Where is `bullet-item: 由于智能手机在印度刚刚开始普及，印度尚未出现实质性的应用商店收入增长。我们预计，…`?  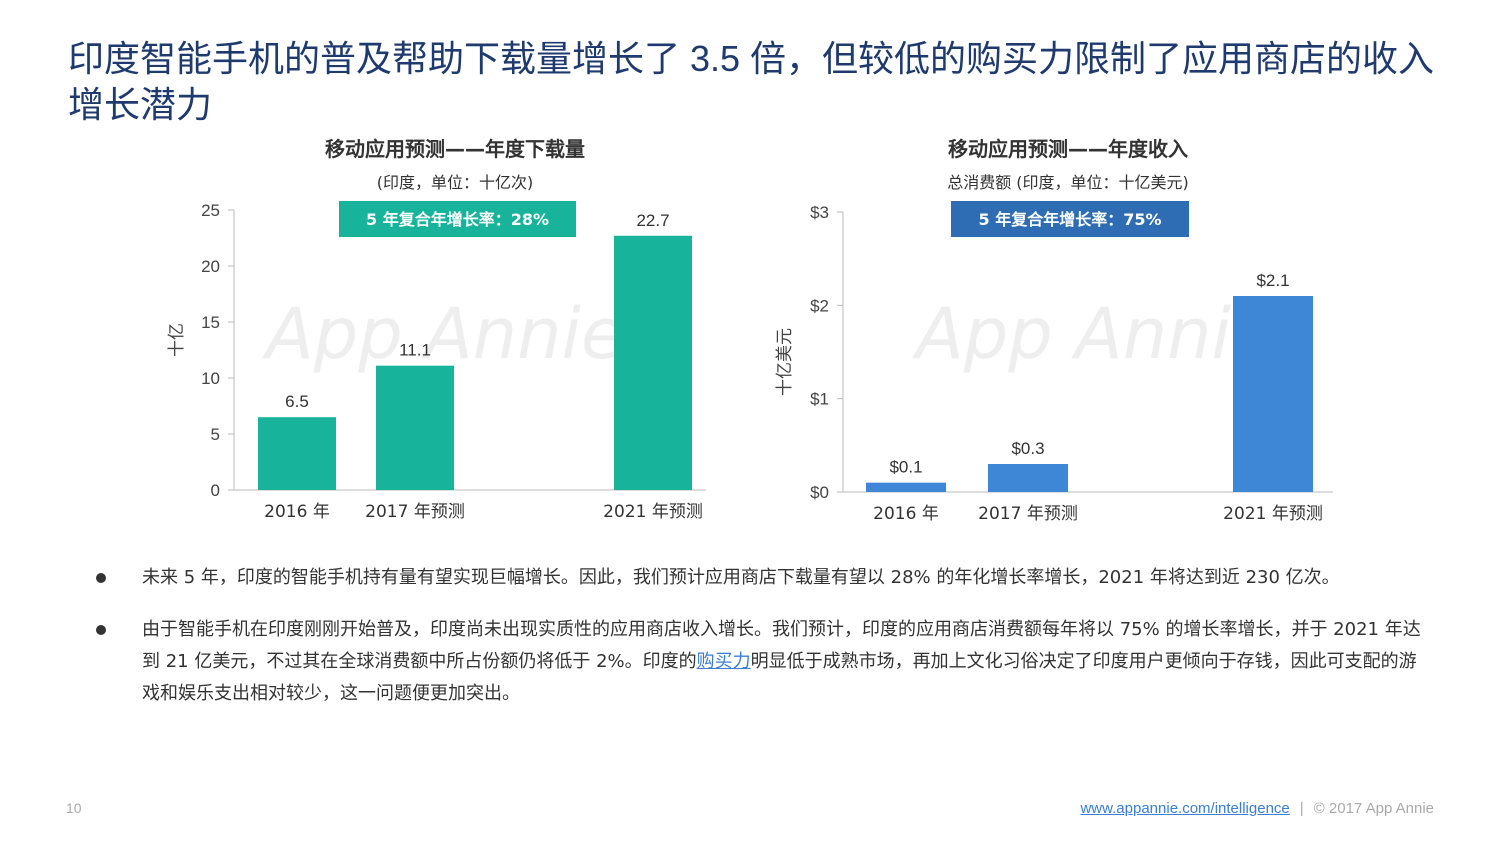
bullet-item: 由于智能手机在印度刚刚开始普及，印度尚未出现实质性的应用商店收入增长。我们预计，… is located at coordinates (757, 662).